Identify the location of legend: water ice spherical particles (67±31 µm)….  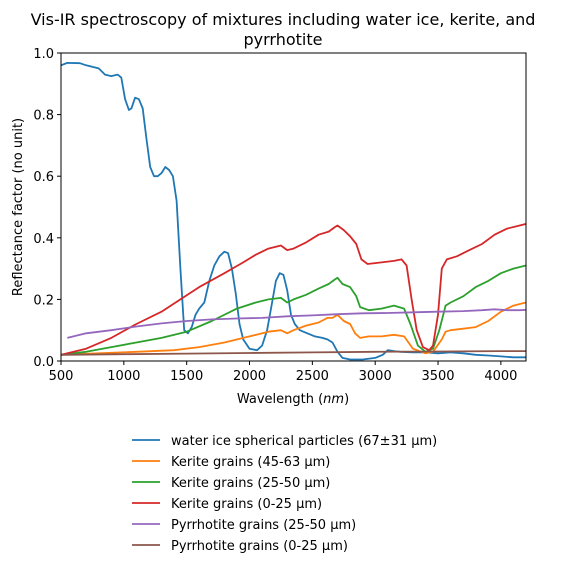
(284, 494).